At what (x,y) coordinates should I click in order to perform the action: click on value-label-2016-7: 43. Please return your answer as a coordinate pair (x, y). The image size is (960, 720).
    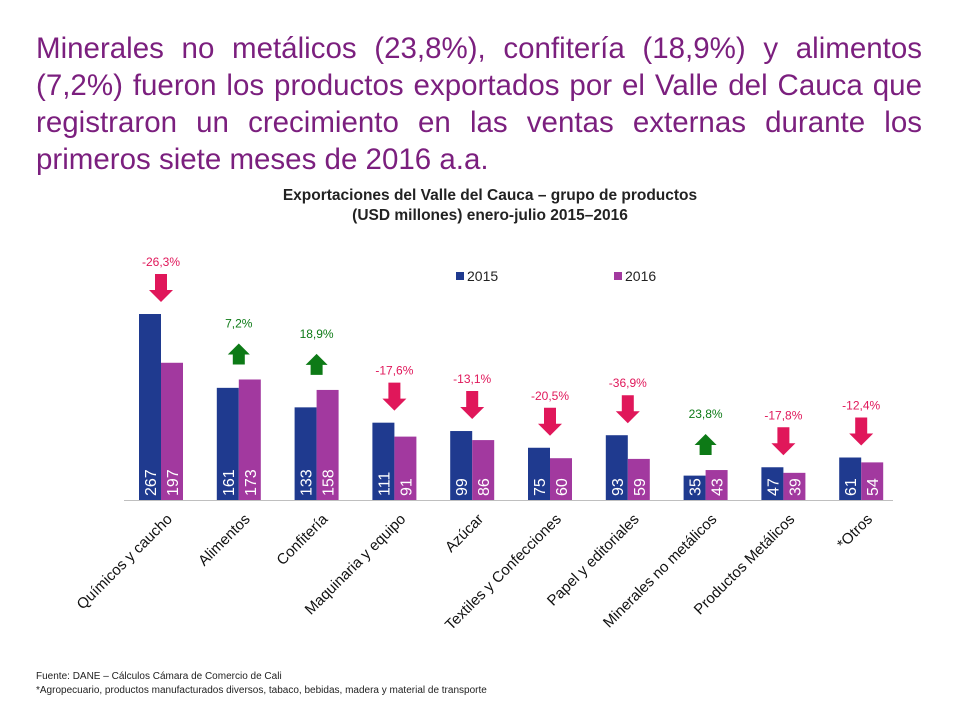
    Looking at the image, I should click on (718, 487).